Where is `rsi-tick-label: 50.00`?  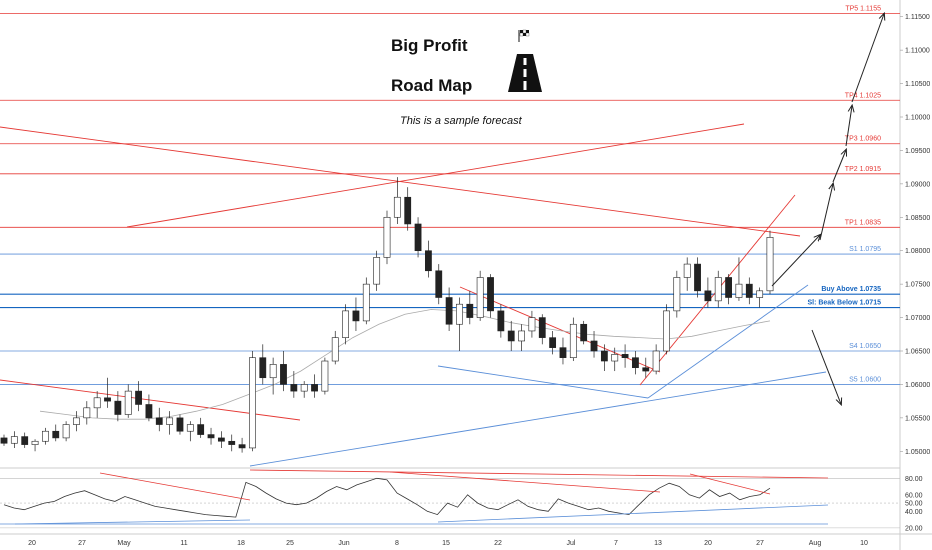
rsi-tick-label: 50.00 is located at coordinates (914, 504).